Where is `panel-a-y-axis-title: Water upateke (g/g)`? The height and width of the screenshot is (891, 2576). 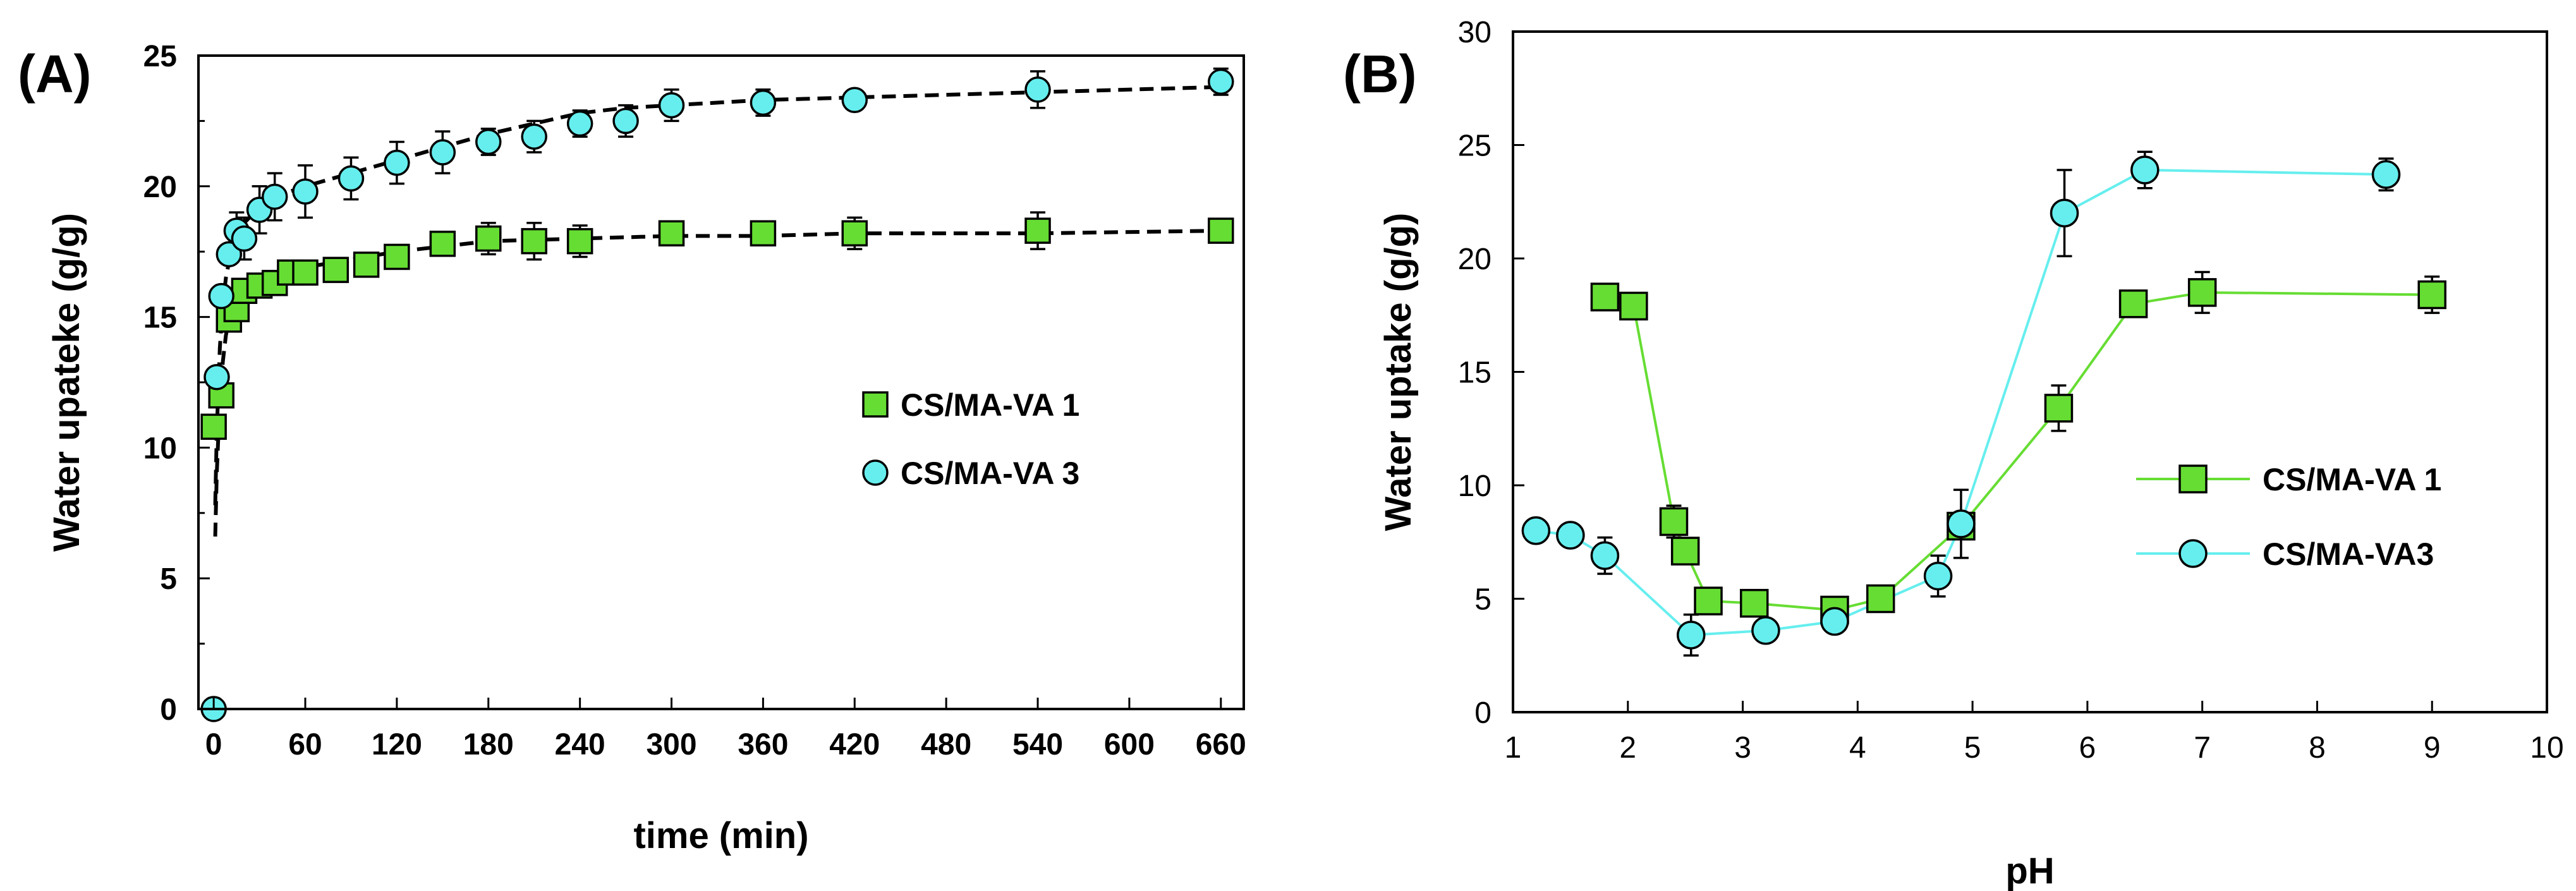
panel-a-y-axis-title: Water upateke (g/g) is located at coordinates (66, 382).